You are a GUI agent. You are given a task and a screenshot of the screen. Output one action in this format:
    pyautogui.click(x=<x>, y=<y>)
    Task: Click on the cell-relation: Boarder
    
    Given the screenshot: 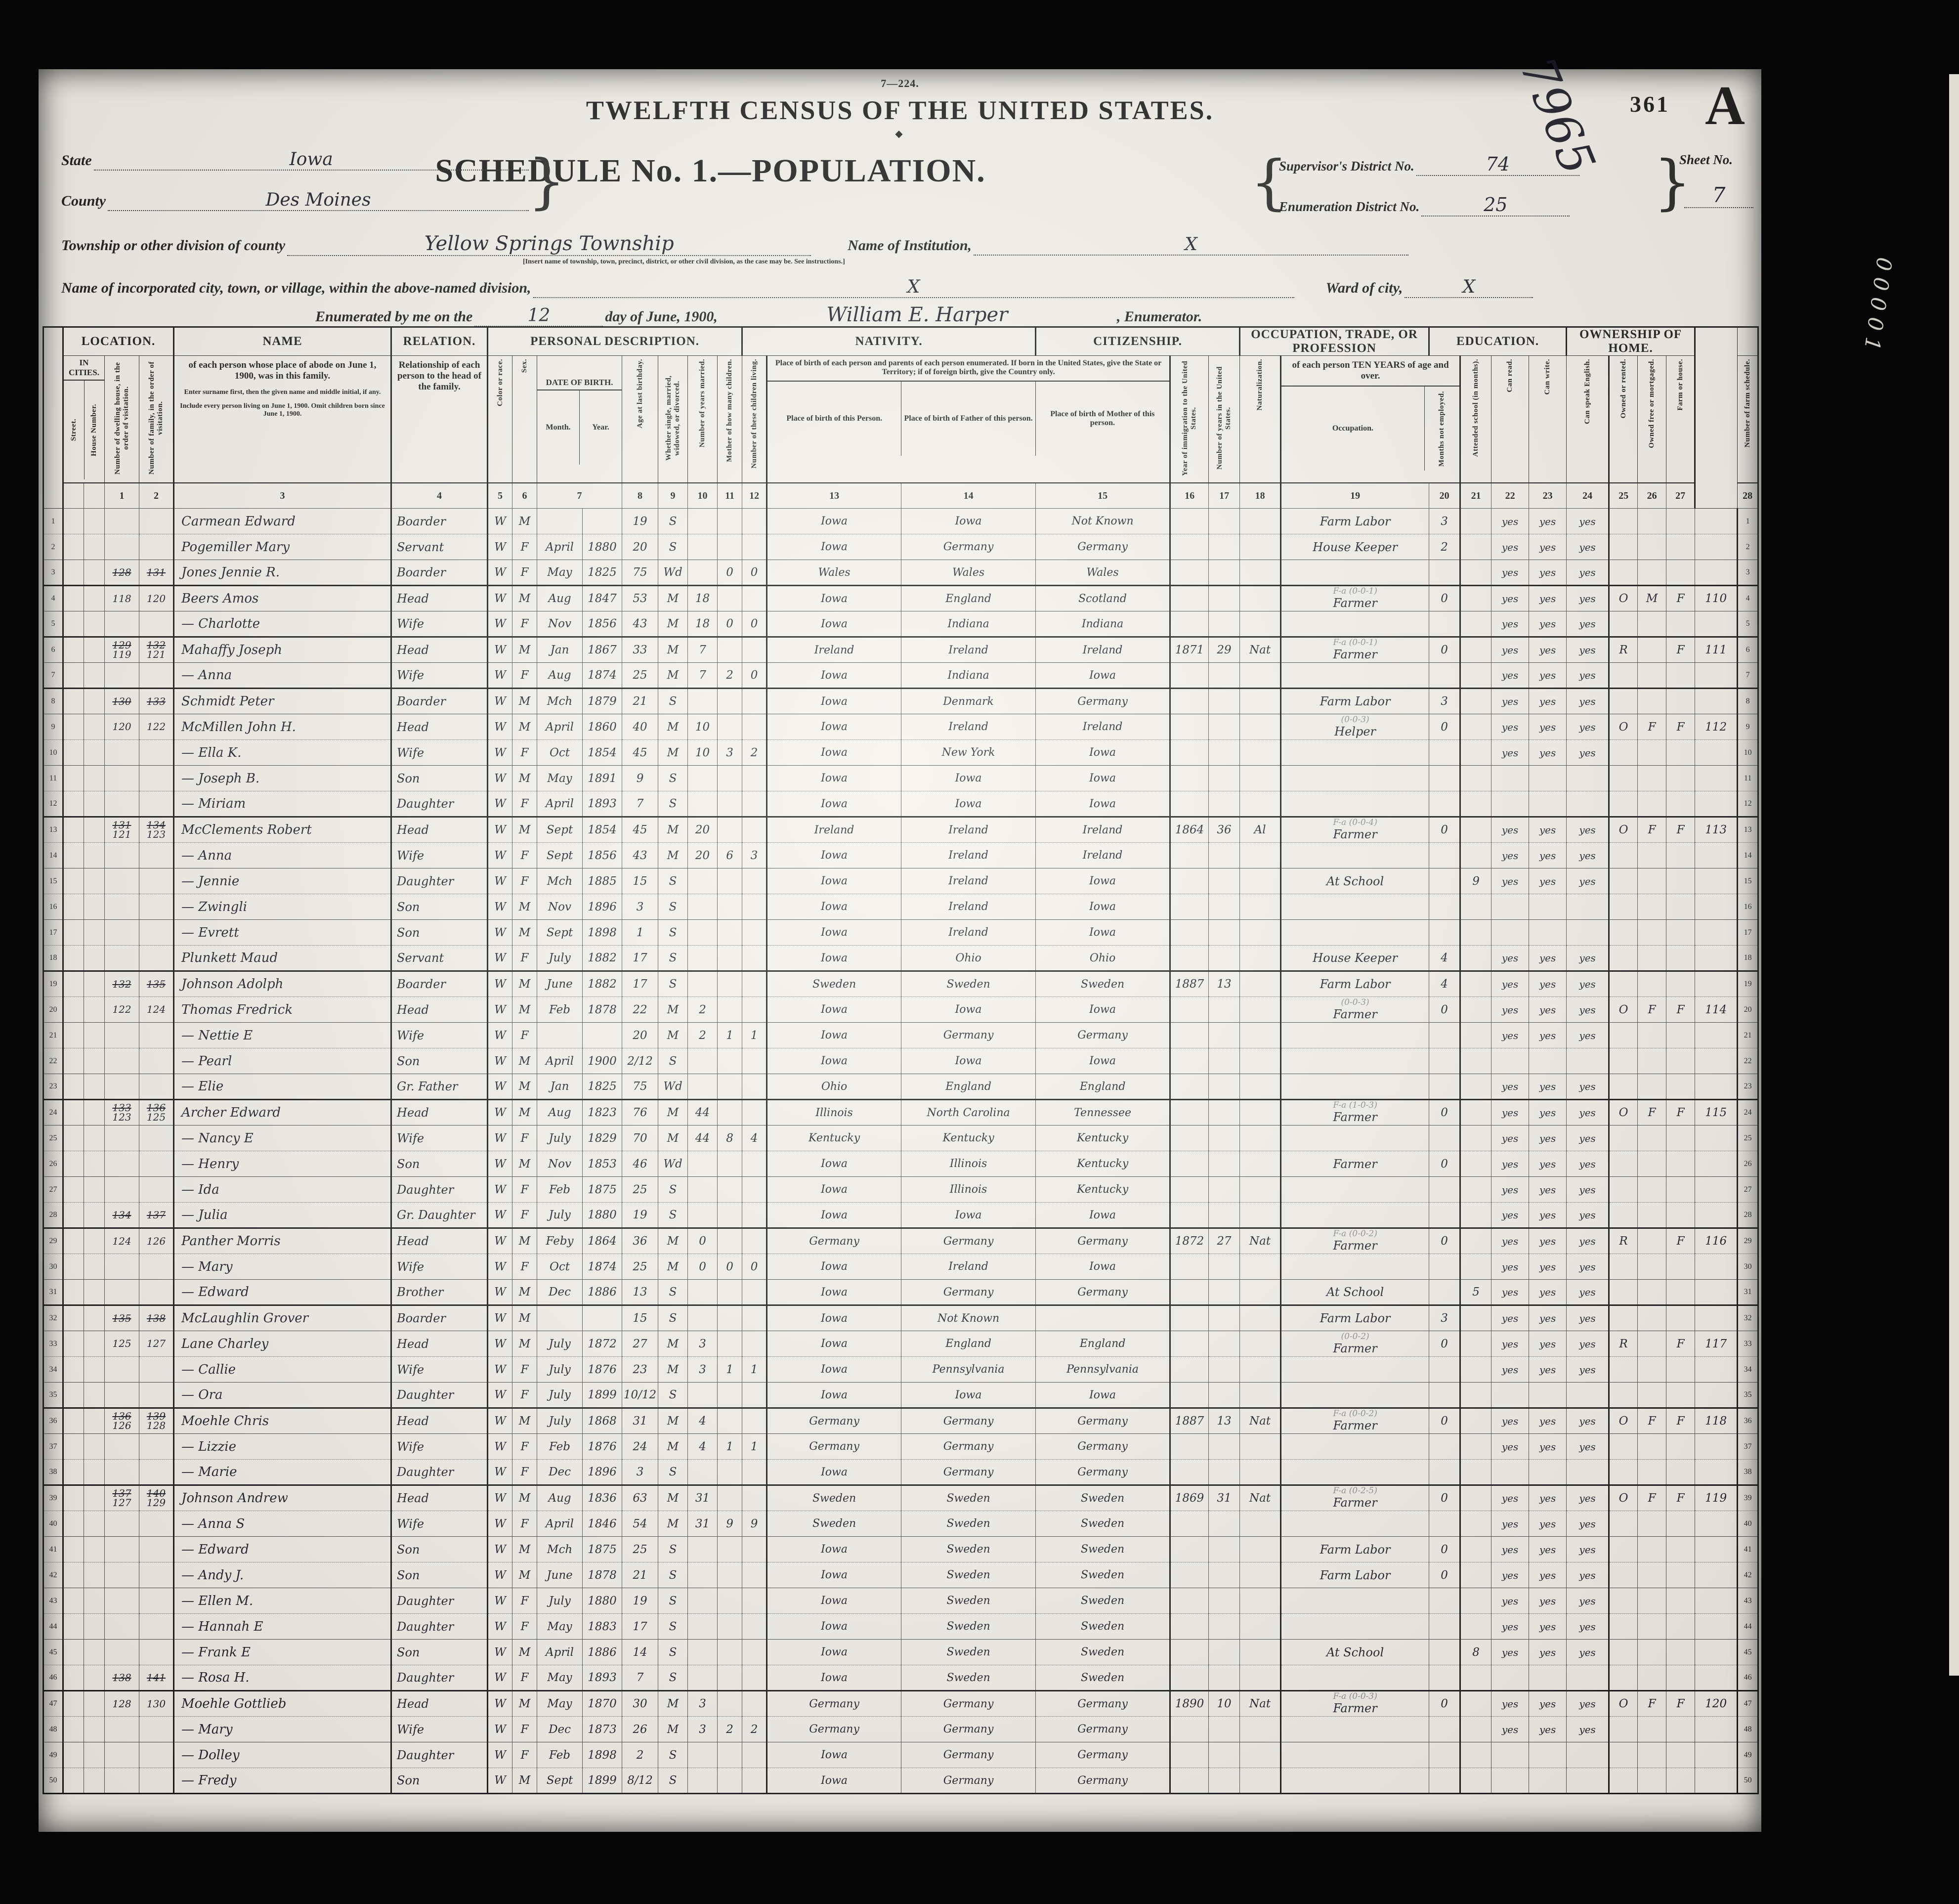 What is the action you would take?
    pyautogui.click(x=439, y=573)
    